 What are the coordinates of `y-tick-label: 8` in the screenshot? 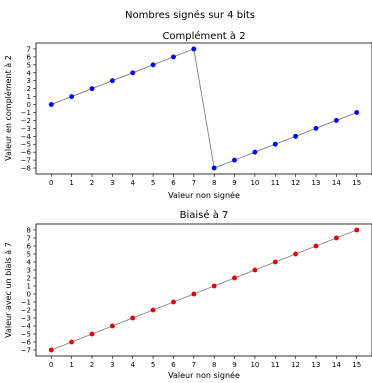 It's located at (29, 231).